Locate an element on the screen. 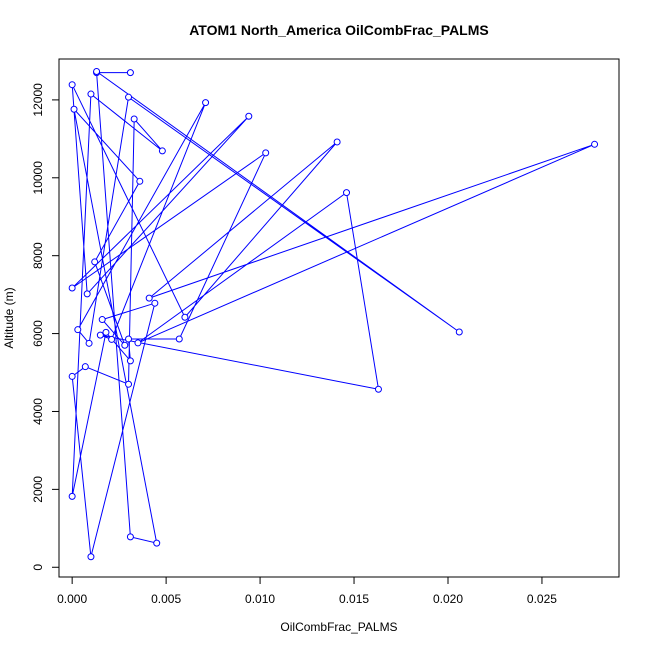 This screenshot has width=650, height=650. y-tick-label: 8000 is located at coordinates (38, 255).